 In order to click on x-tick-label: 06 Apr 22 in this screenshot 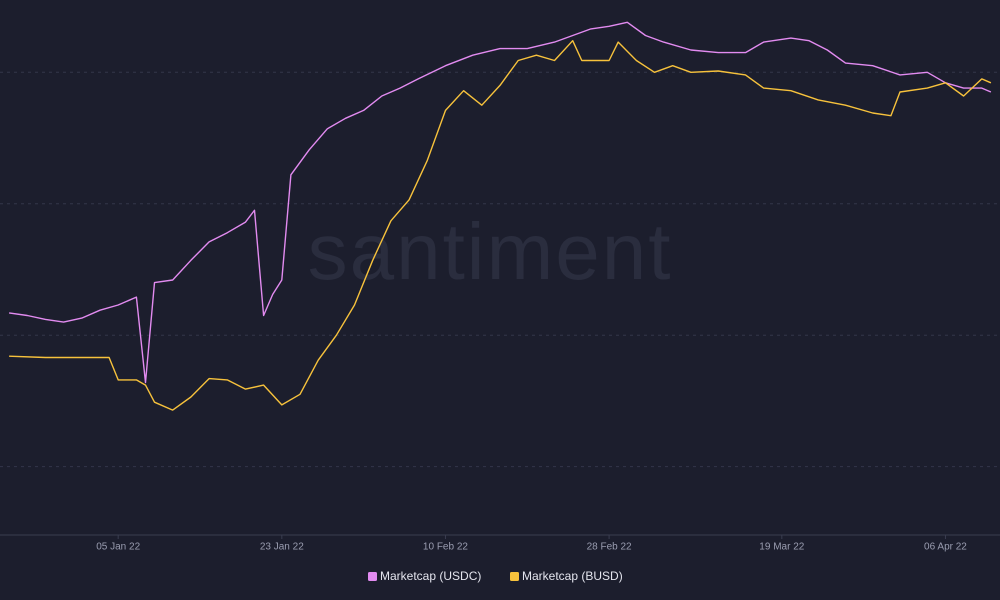, I will do `click(945, 547)`.